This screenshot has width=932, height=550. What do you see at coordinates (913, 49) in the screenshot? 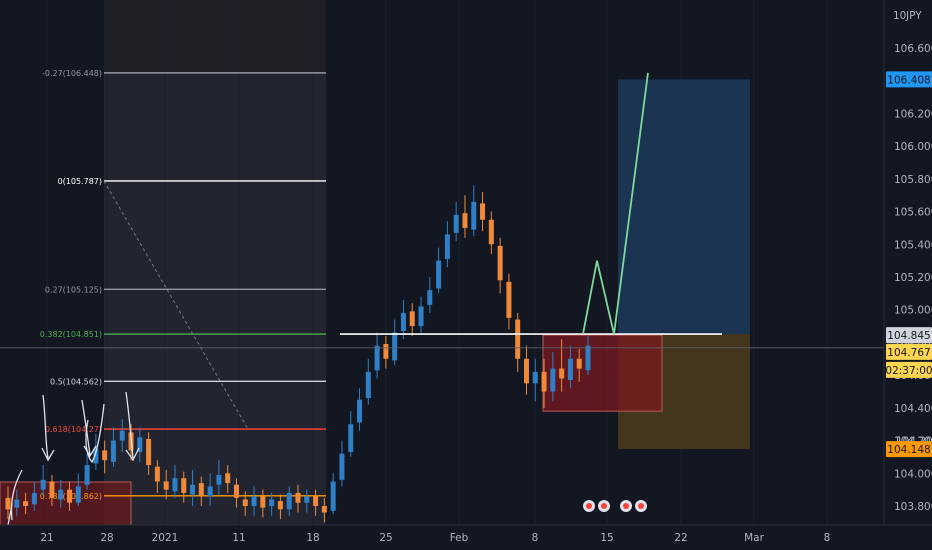
I see `price-tick-label: 106.600` at bounding box center [913, 49].